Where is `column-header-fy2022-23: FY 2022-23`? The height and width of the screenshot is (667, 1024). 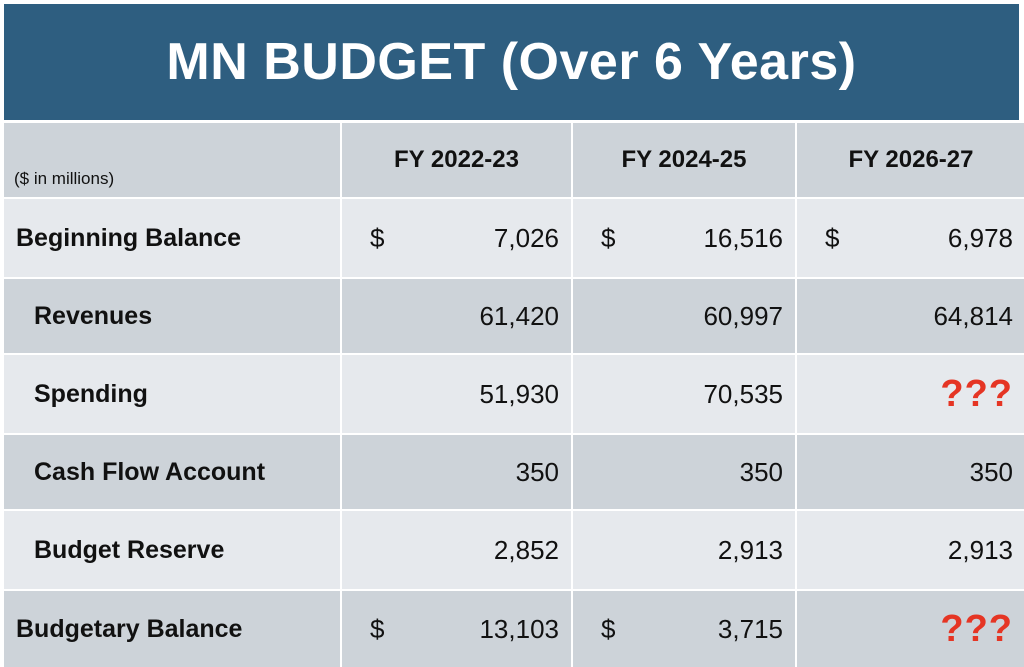 column-header-fy2022-23: FY 2022-23 is located at coordinates (456, 160).